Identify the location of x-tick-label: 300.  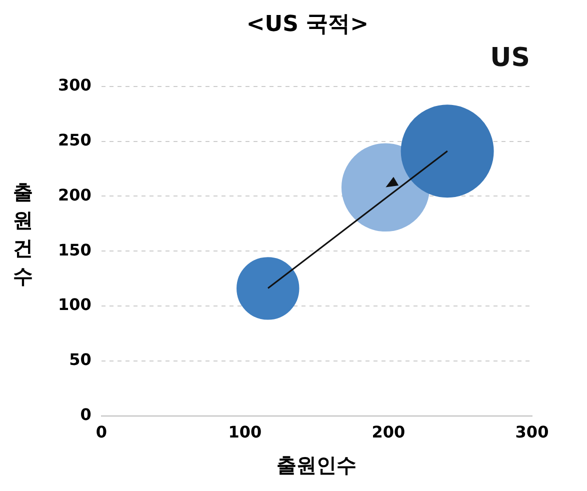
(532, 432).